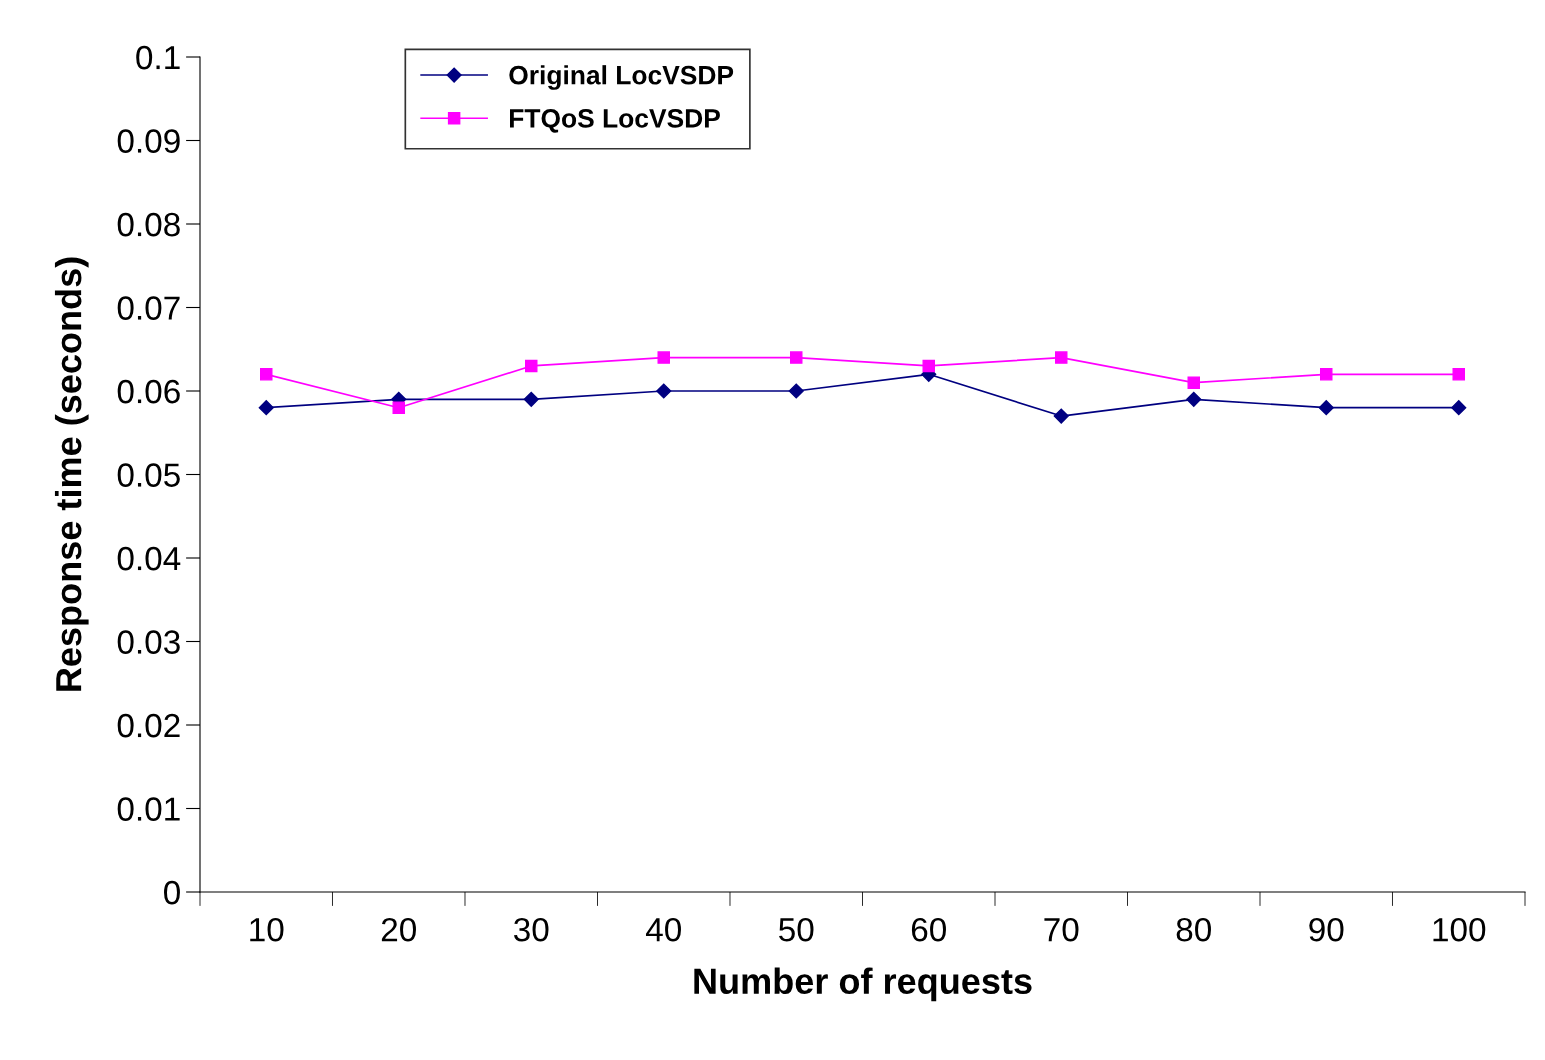 This screenshot has width=1545, height=1060. I want to click on y-tick-label: 0.07, so click(148, 308).